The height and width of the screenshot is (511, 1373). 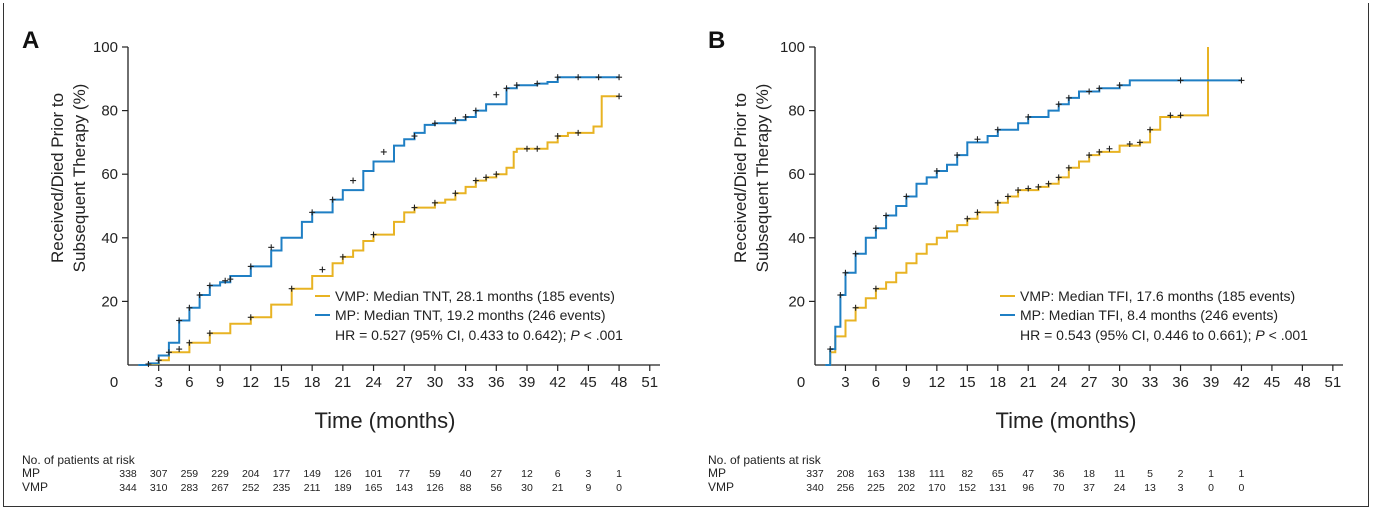 What do you see at coordinates (796, 174) in the screenshot?
I see `y-tick-label: 60` at bounding box center [796, 174].